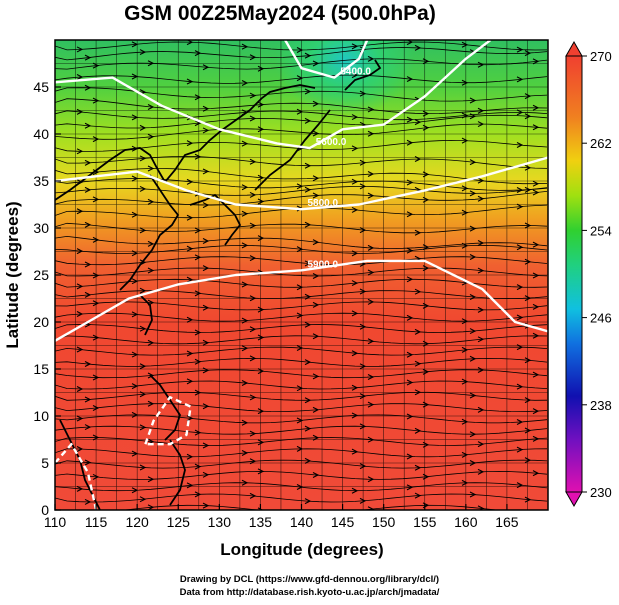  I want to click on x-tick-label: 110, so click(55, 522).